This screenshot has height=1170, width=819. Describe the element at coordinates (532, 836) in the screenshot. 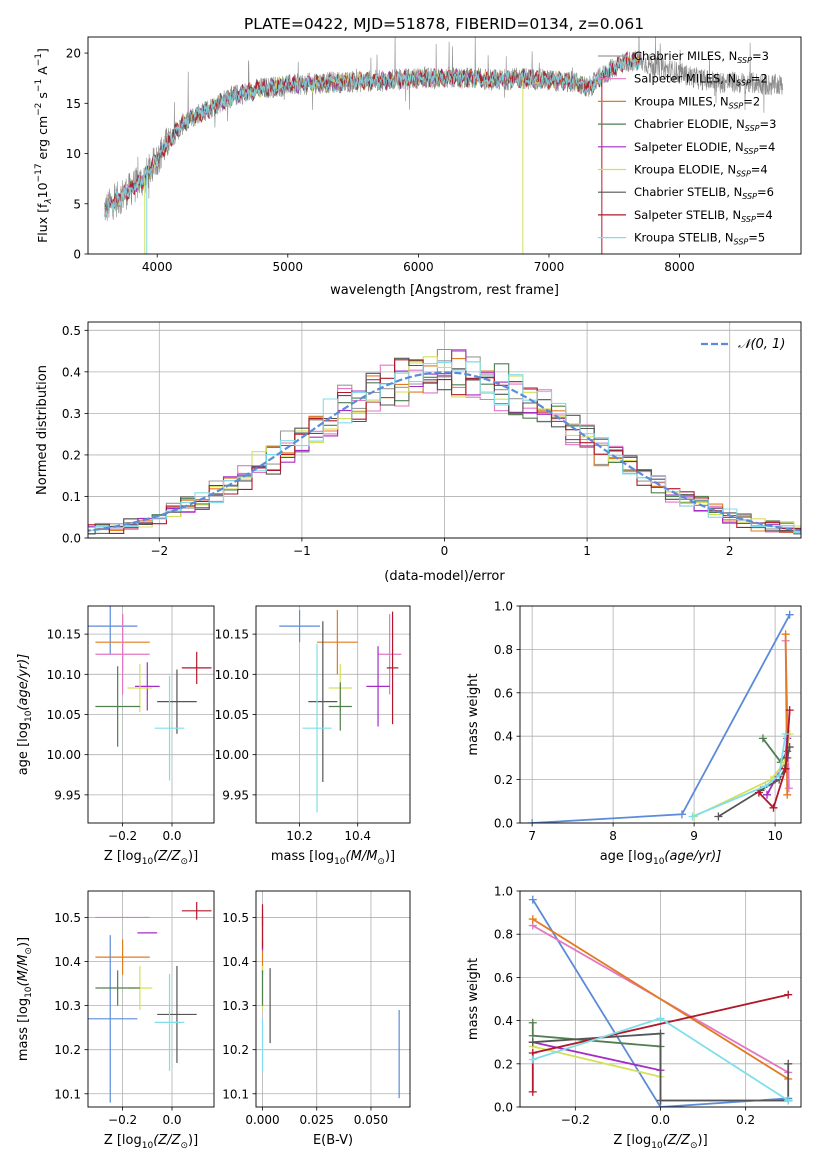

I see `x-tick-label: 7` at that location.